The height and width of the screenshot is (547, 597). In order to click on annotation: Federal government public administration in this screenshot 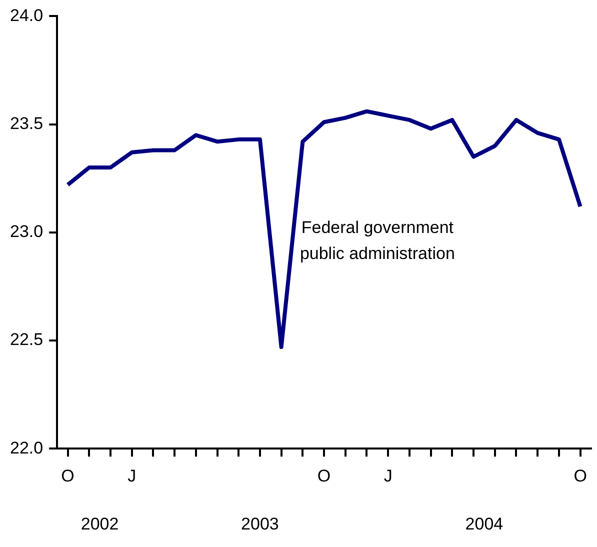, I will do `click(377, 240)`.